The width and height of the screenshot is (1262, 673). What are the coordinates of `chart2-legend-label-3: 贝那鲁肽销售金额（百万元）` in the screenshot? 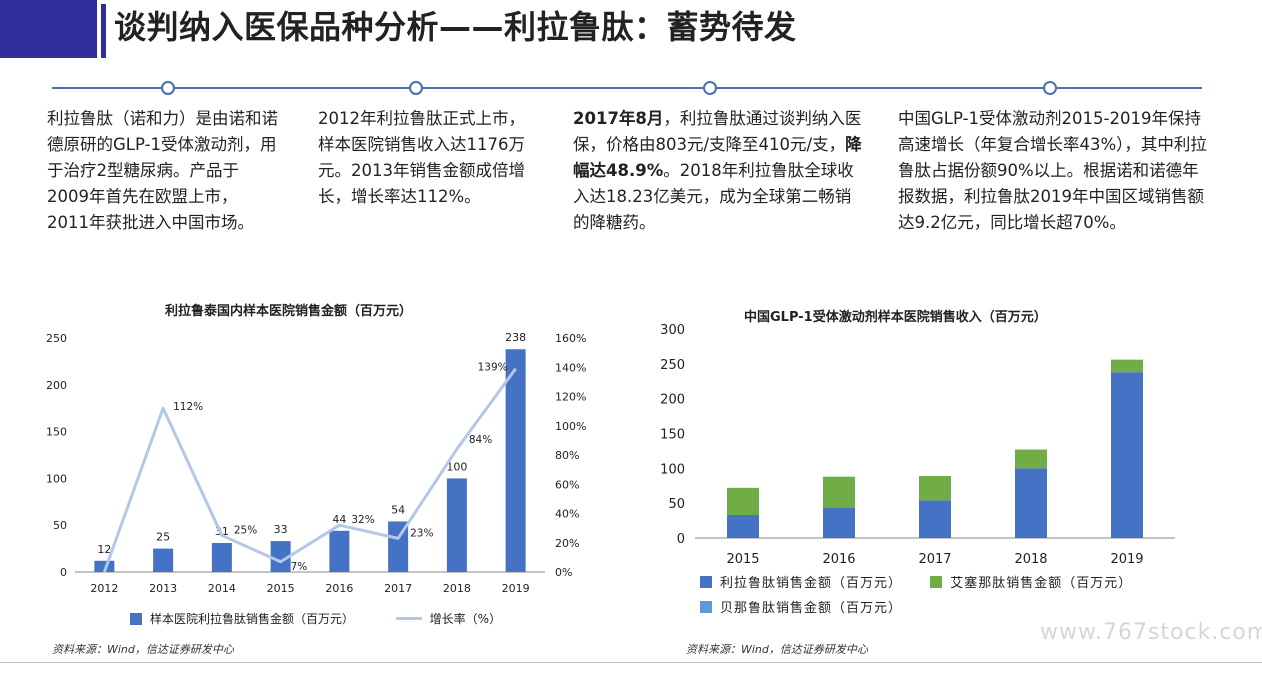 It's located at (811, 608).